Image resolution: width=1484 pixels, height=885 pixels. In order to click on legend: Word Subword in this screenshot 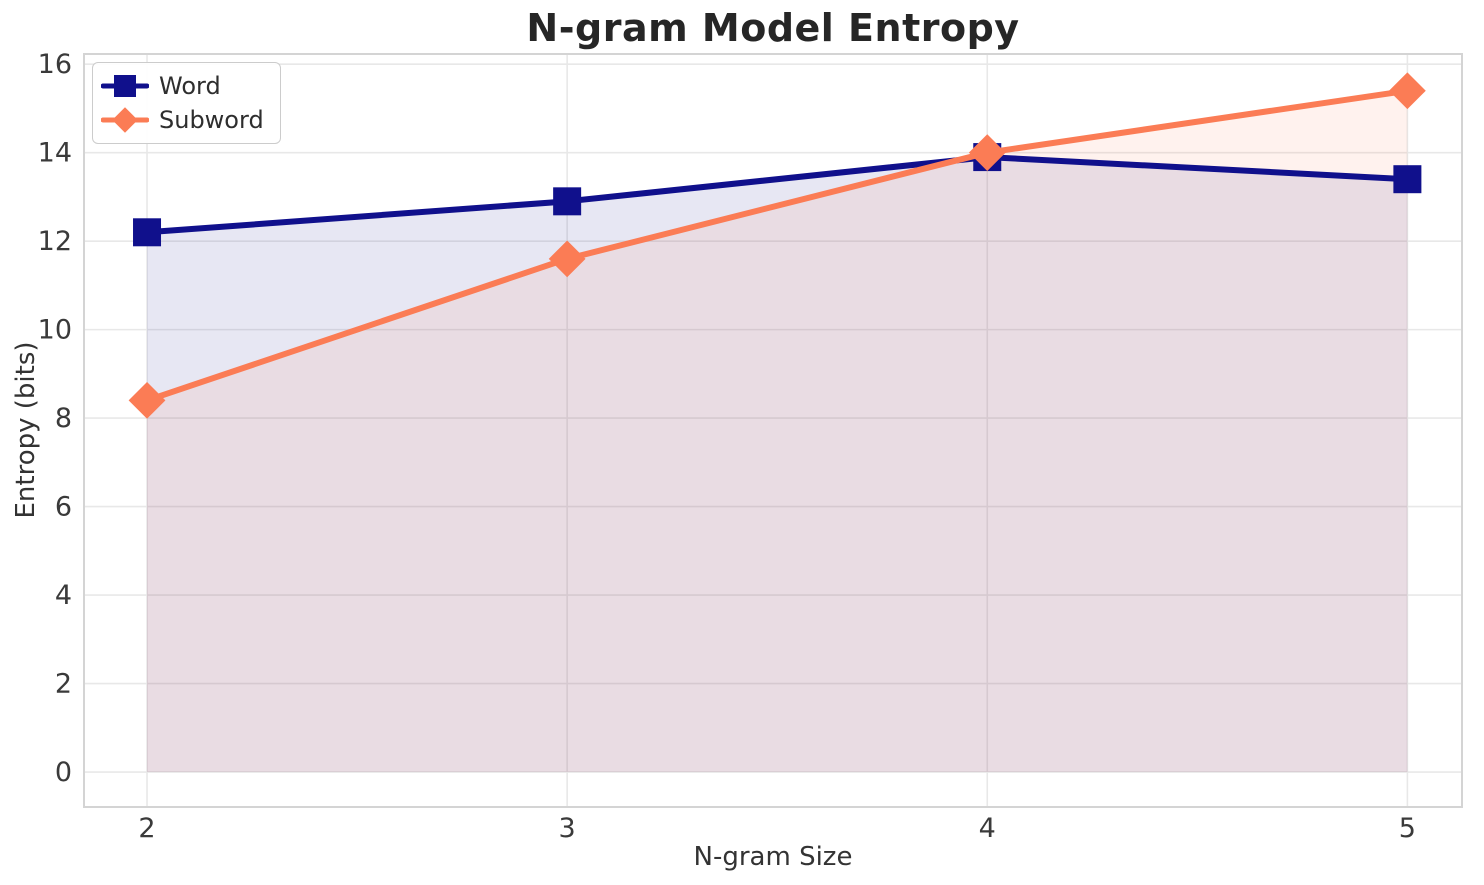, I will do `click(186, 103)`.